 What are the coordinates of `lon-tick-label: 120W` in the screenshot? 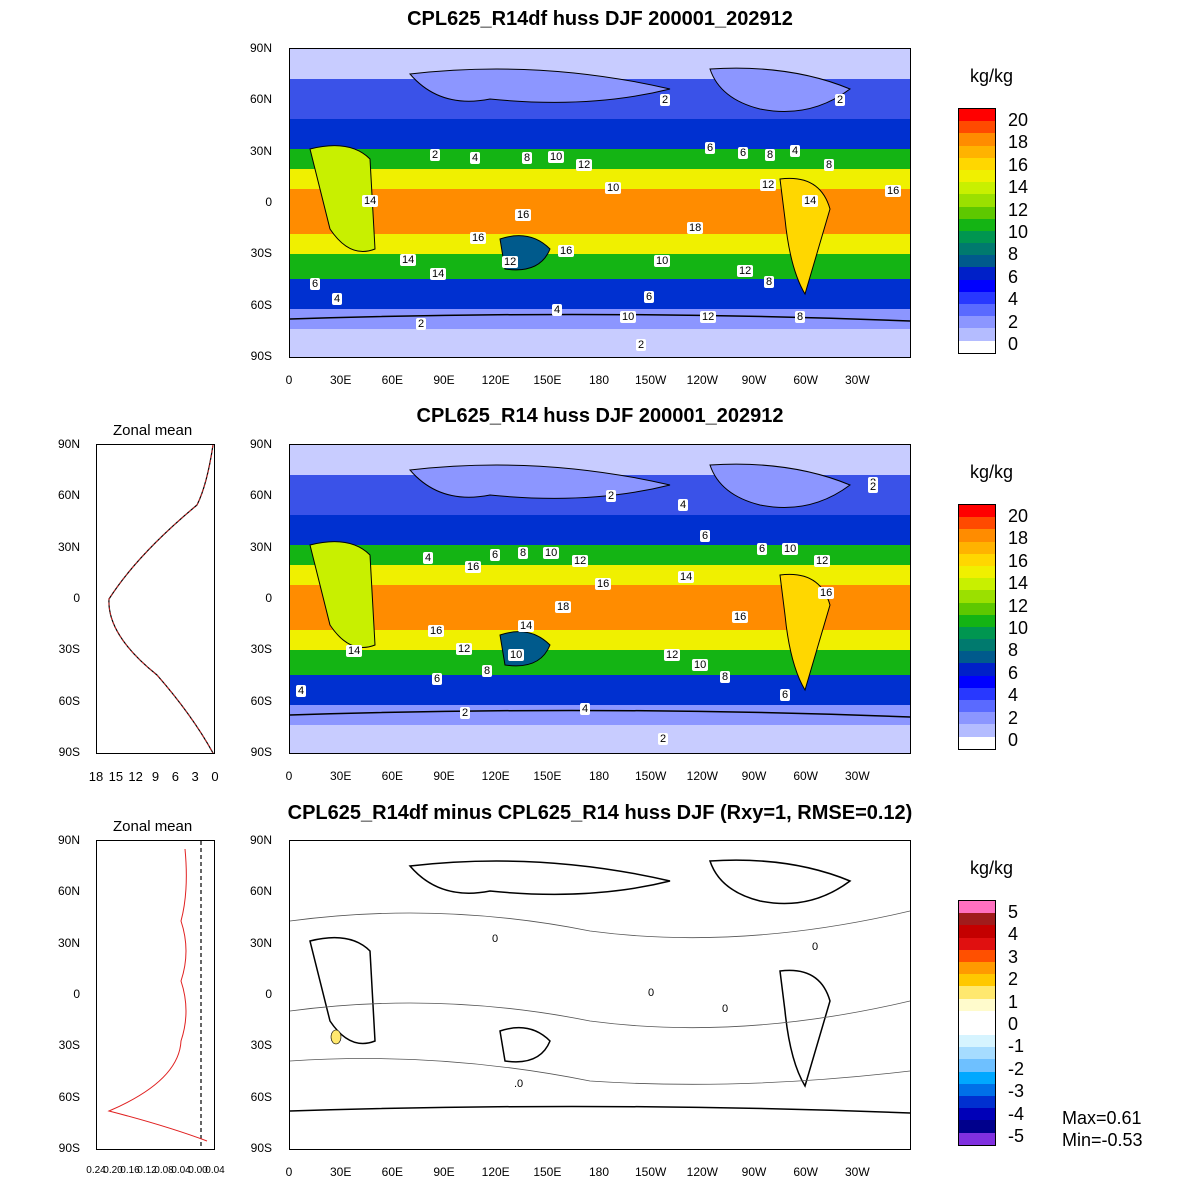 It's located at (702, 776).